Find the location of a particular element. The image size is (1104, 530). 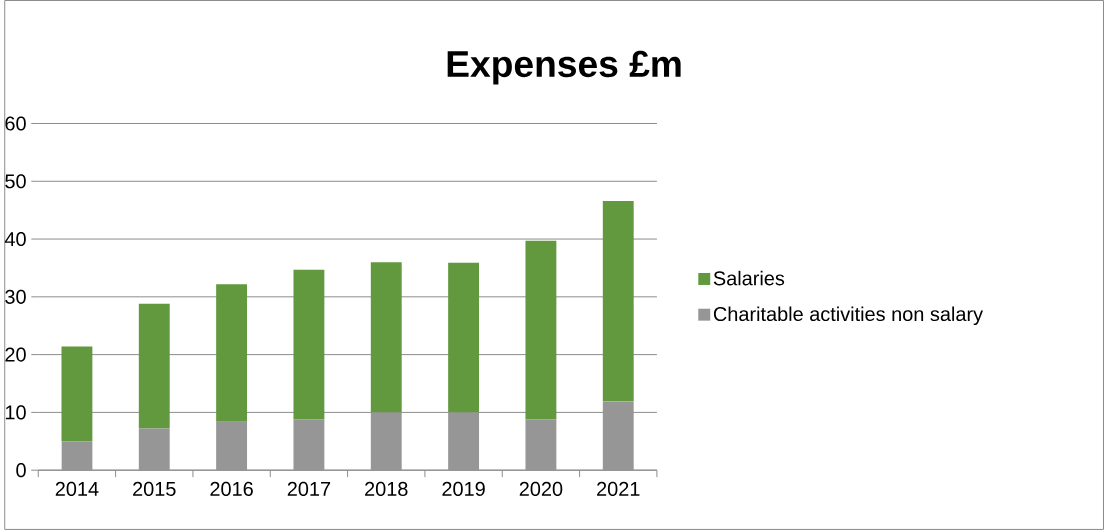

x-tick-label: 2020 is located at coordinates (541, 488).